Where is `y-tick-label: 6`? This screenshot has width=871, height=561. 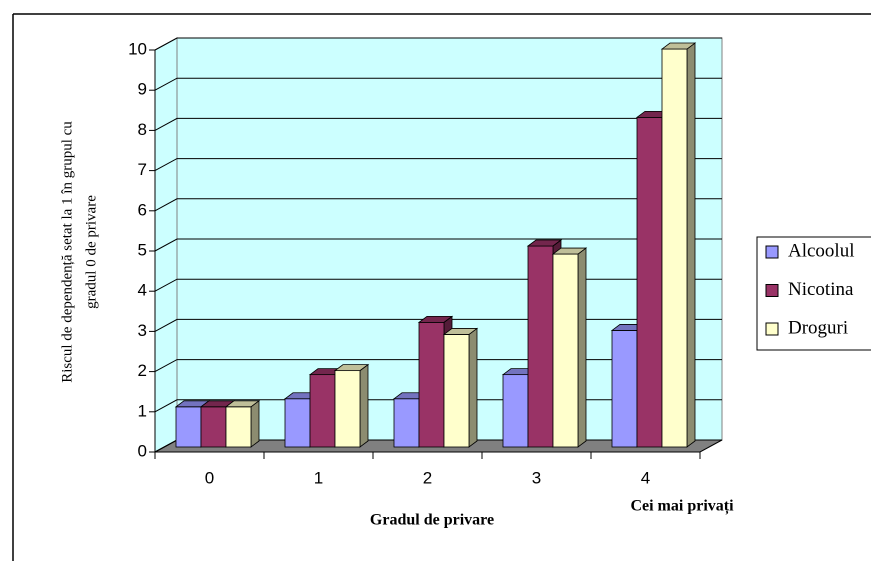
y-tick-label: 6 is located at coordinates (142, 209).